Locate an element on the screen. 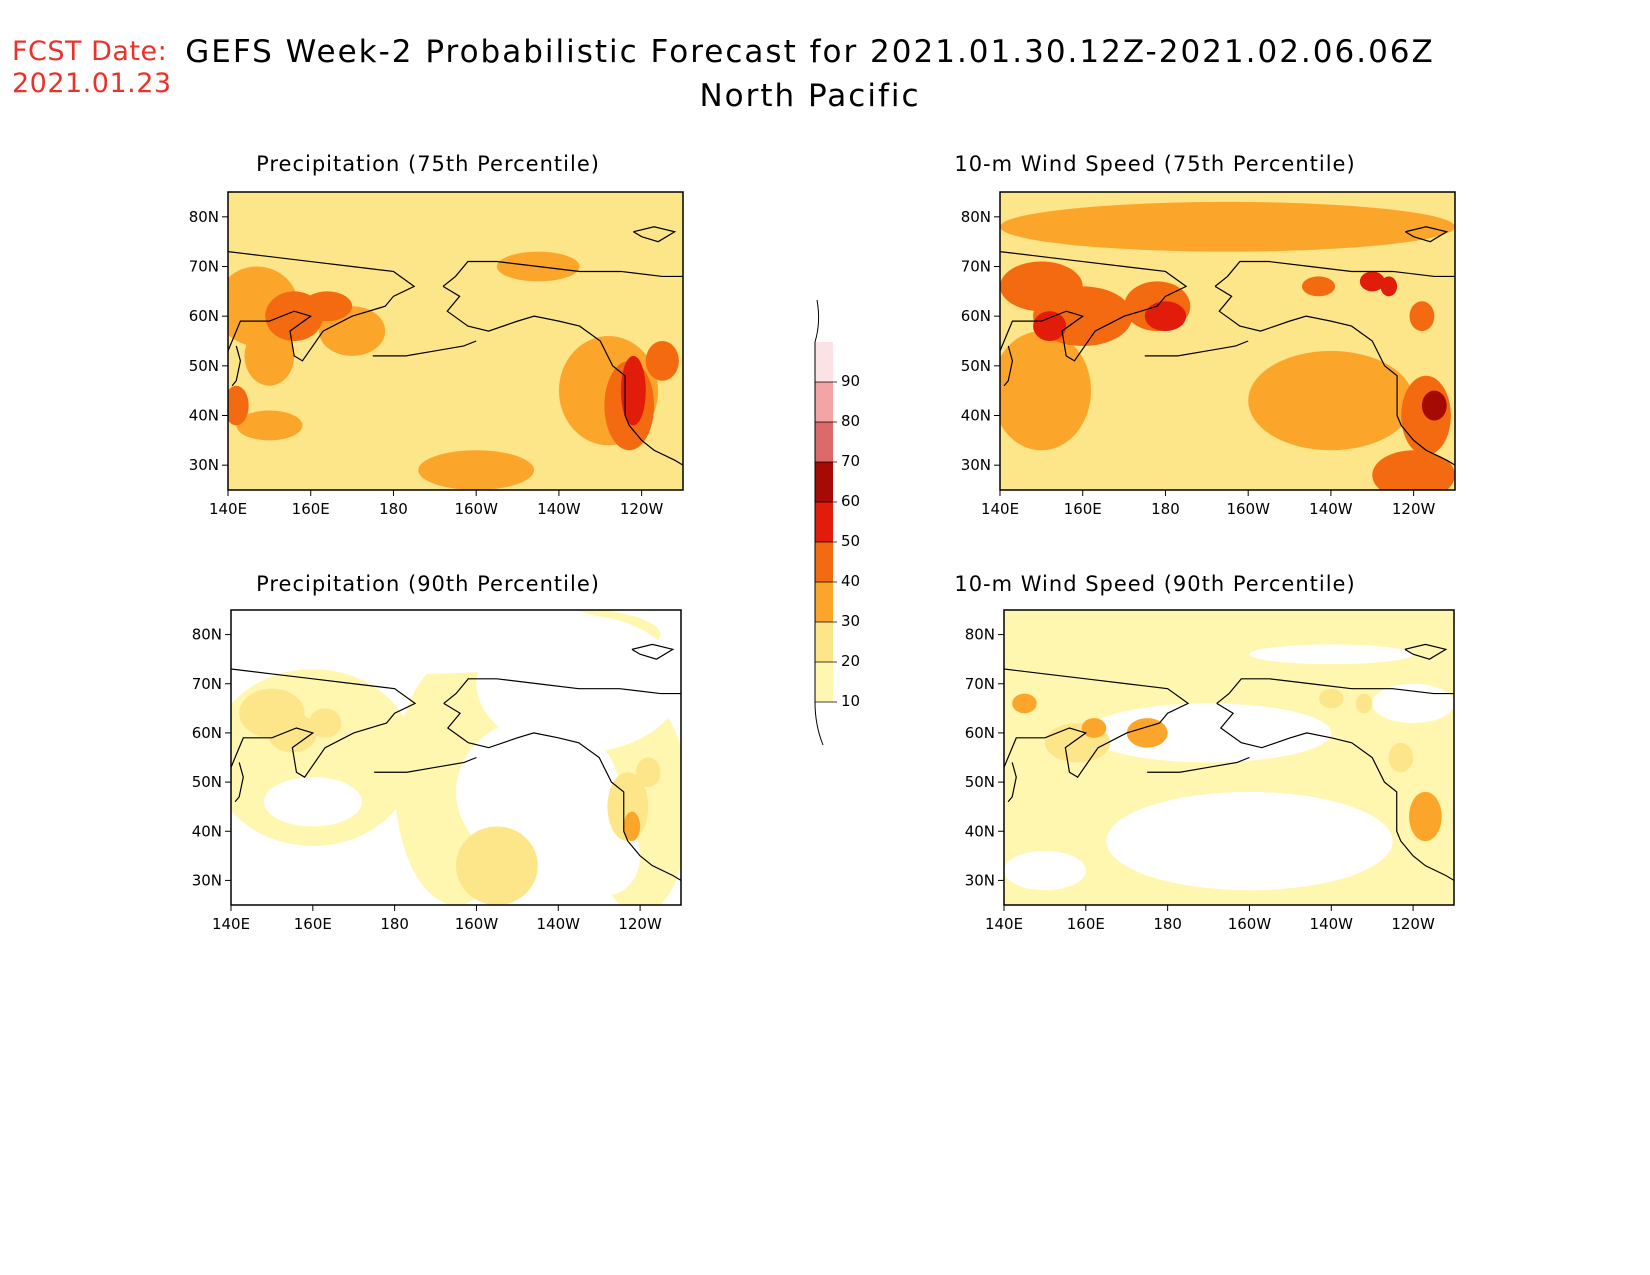 This screenshot has height=1275, width=1650. panel-title-precip-90: Precipitation (90th Percentile) is located at coordinates (428, 584).